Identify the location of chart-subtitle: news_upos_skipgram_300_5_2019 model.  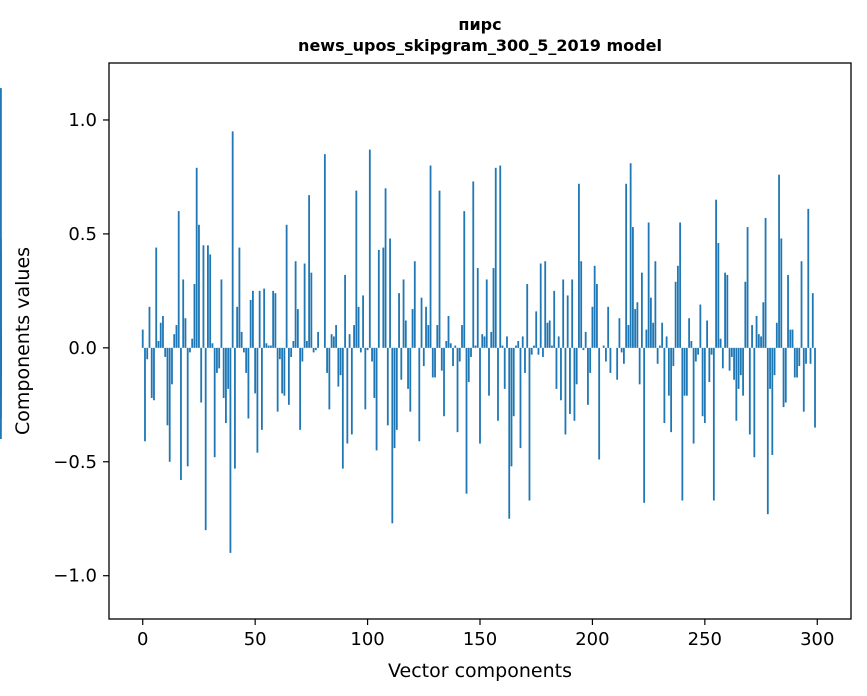
(480, 45).